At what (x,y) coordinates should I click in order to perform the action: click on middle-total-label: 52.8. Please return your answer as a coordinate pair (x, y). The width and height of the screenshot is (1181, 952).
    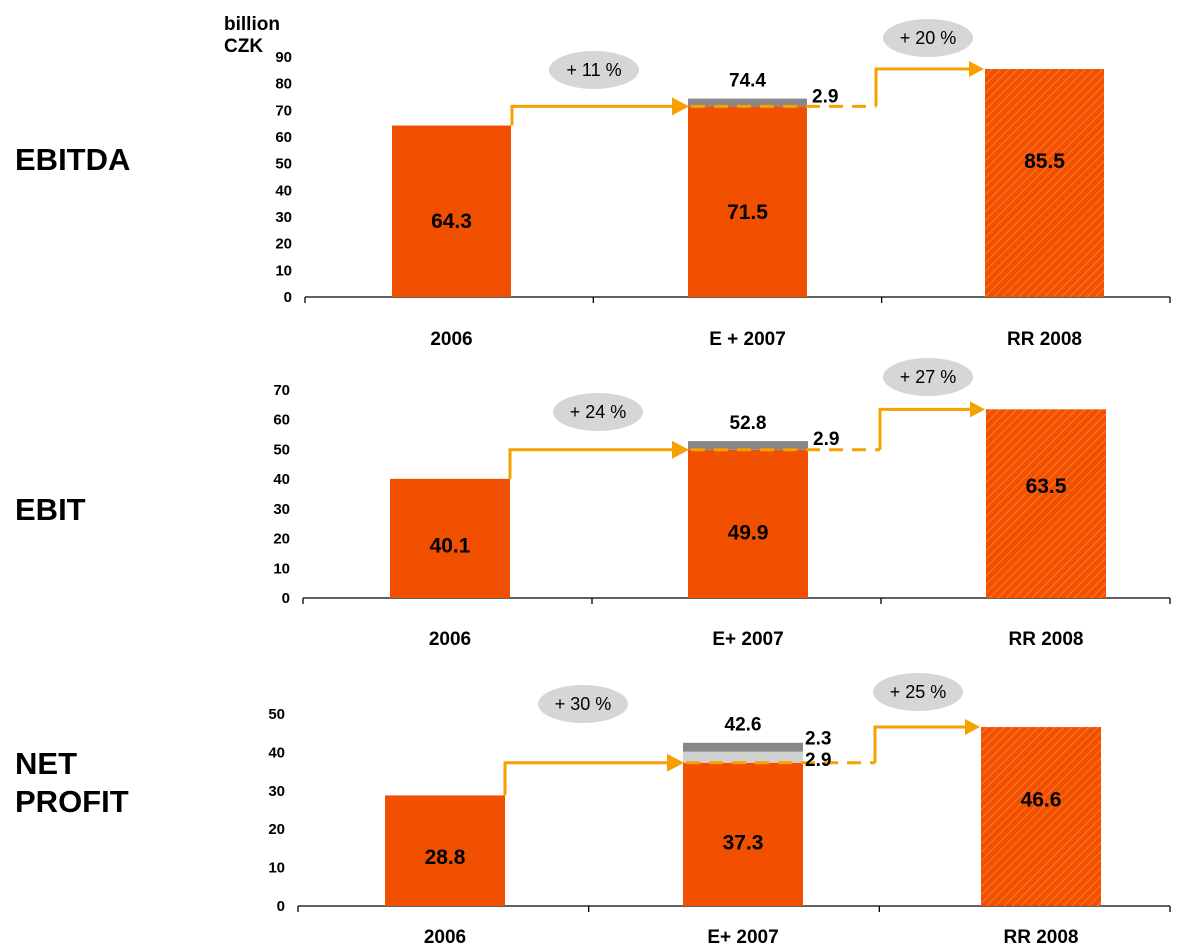
    Looking at the image, I should click on (748, 423).